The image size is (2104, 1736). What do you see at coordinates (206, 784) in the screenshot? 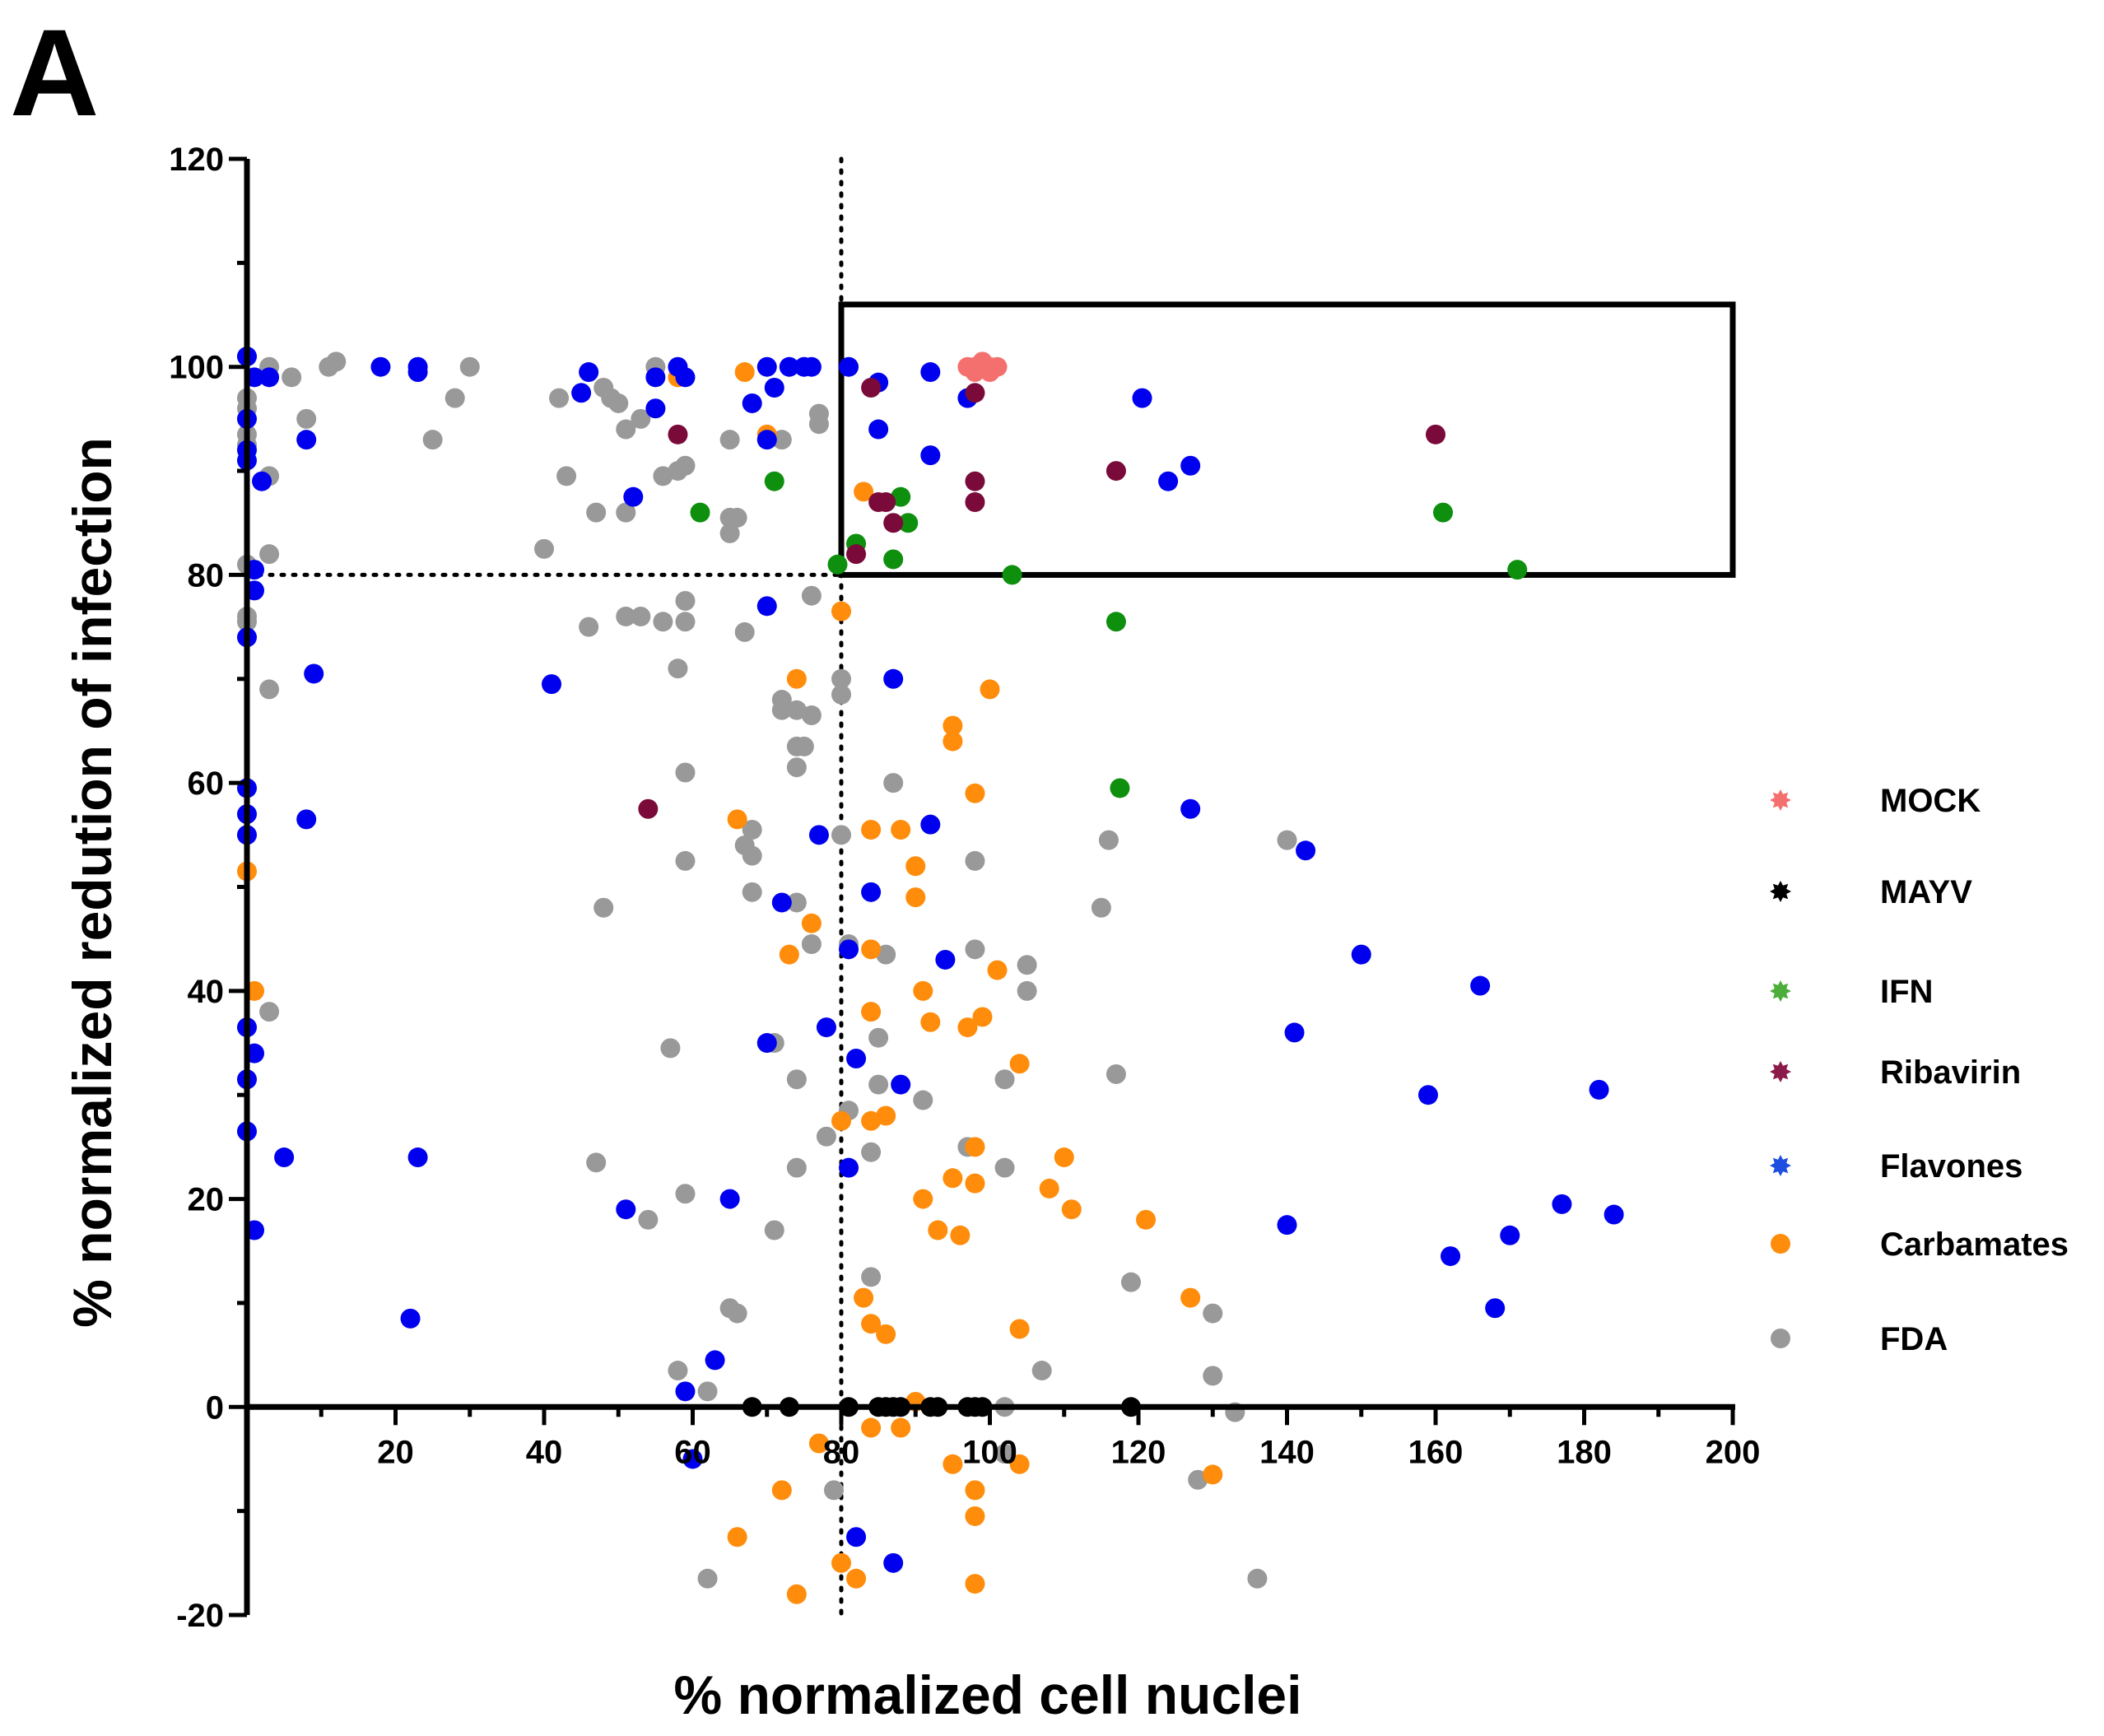
I see `y-tick-label: 60` at bounding box center [206, 784].